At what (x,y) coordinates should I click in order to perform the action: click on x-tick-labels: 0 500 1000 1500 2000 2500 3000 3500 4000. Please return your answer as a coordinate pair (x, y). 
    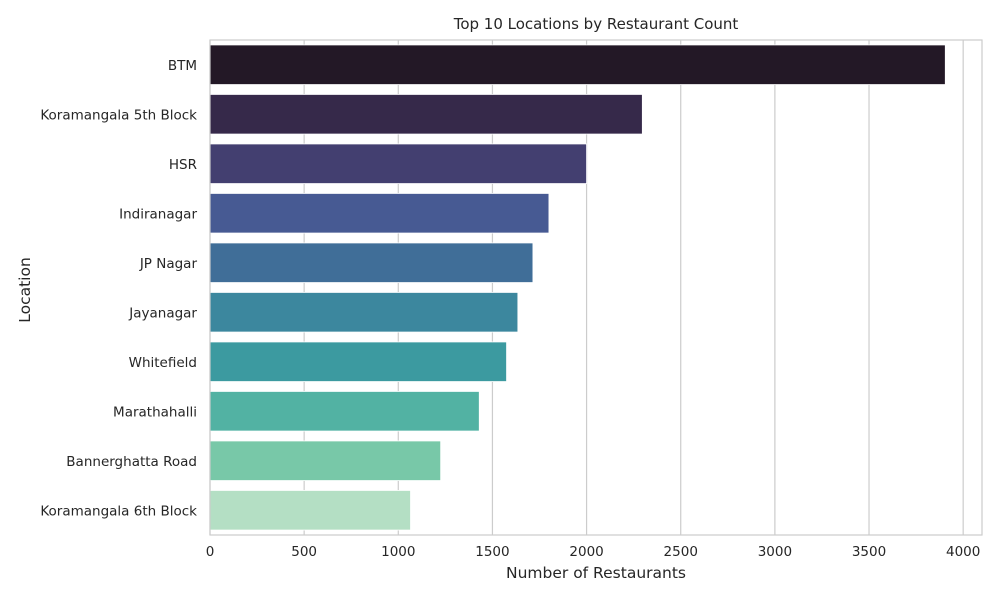
    Looking at the image, I should click on (593, 552).